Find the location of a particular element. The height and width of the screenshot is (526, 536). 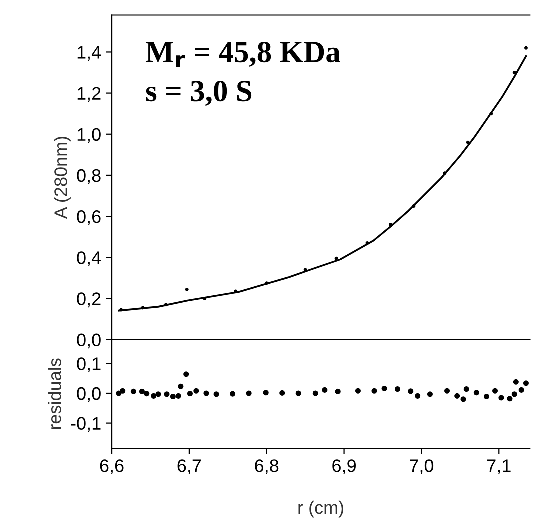

y-tick-label: 0,1 is located at coordinates (89, 365).